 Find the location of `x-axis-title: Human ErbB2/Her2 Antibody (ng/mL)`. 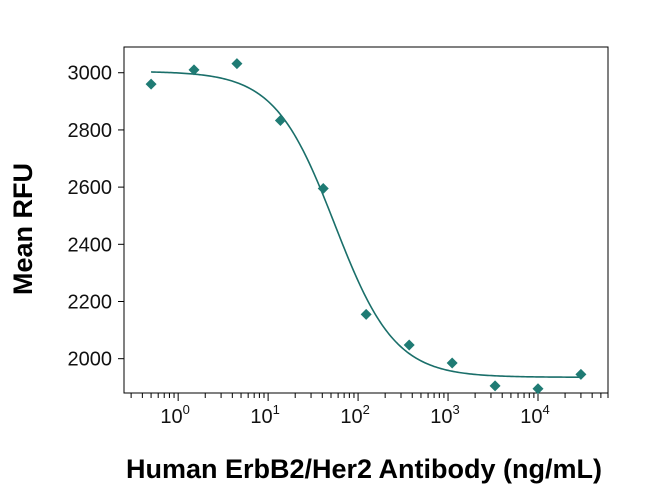

x-axis-title: Human ErbB2/Her2 Antibody (ng/mL) is located at coordinates (364, 469).